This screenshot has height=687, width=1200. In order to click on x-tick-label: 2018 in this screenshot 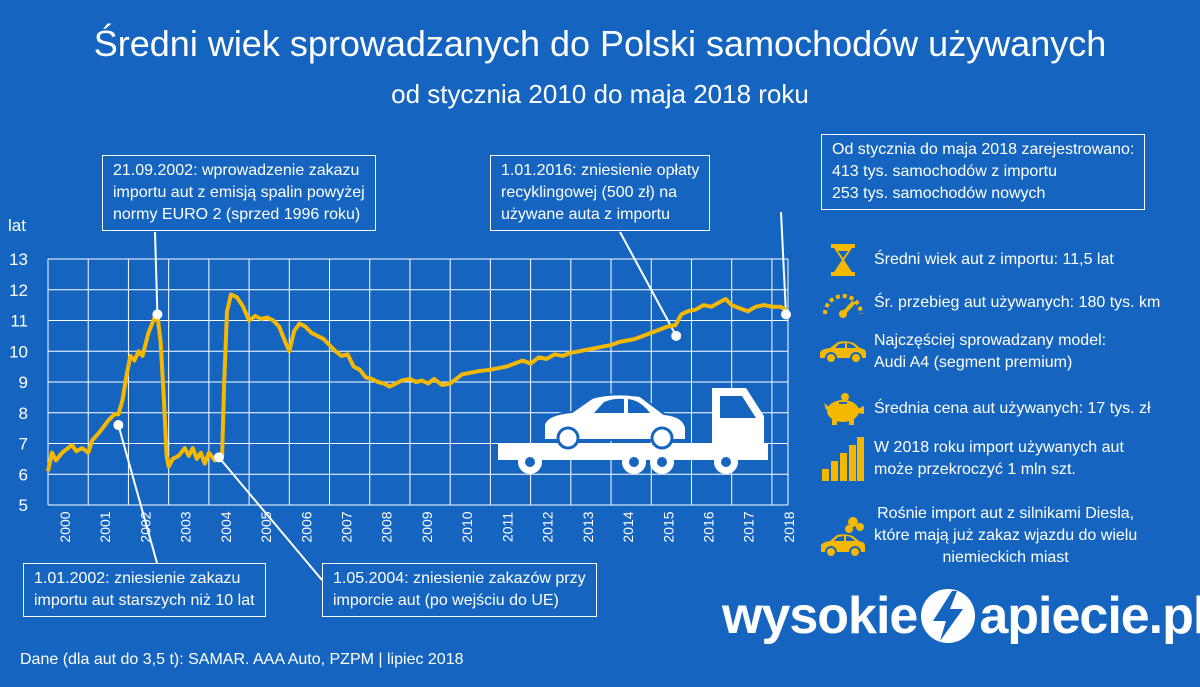, I will do `click(789, 526)`.